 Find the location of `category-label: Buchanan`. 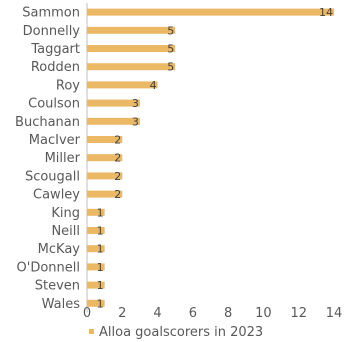

category-label: Buchanan is located at coordinates (47, 122).